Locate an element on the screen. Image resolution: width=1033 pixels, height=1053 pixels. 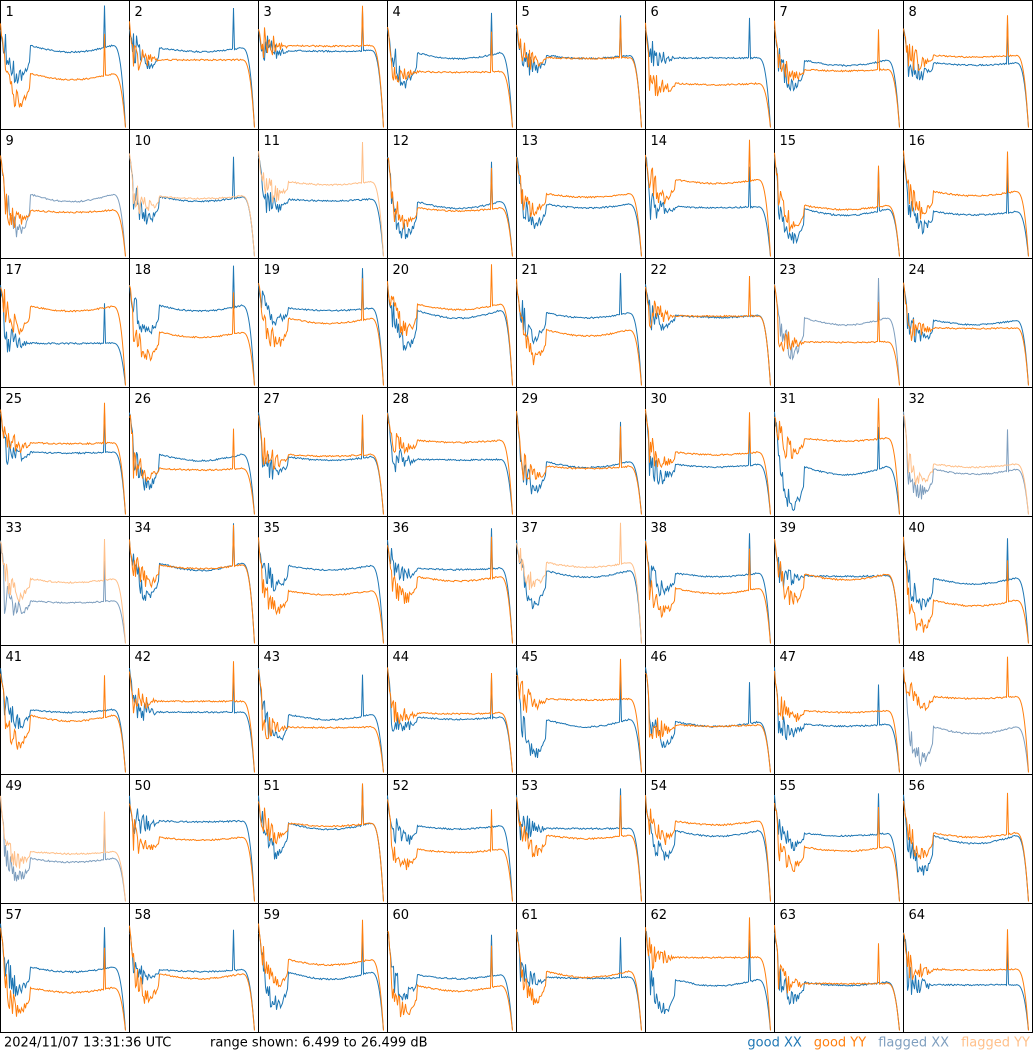
panel: 23 is located at coordinates (839, 323).